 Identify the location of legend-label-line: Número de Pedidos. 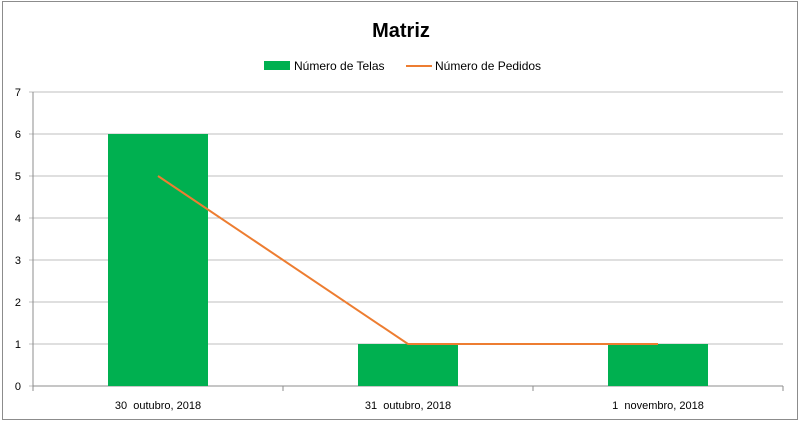
(488, 66).